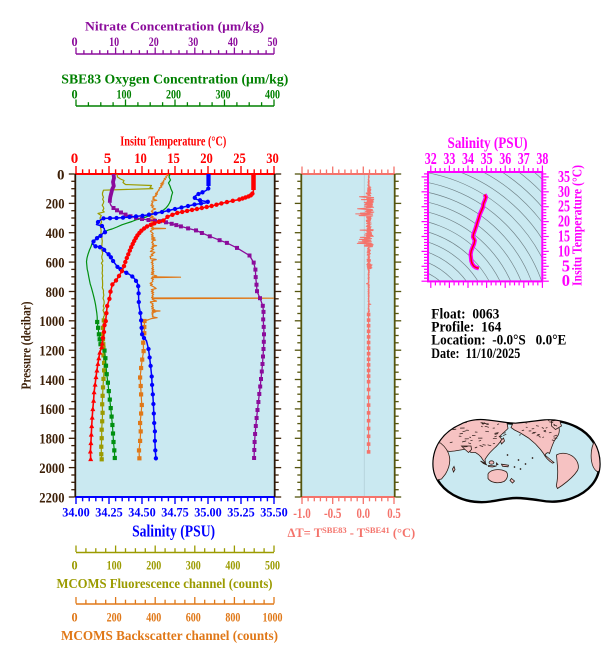  Describe the element at coordinates (174, 80) in the screenshot. I see `svg-text:SBE83 Oxygen Concentration (μm: SBE83 Oxygen Concentration (μm/kg)` at that location.